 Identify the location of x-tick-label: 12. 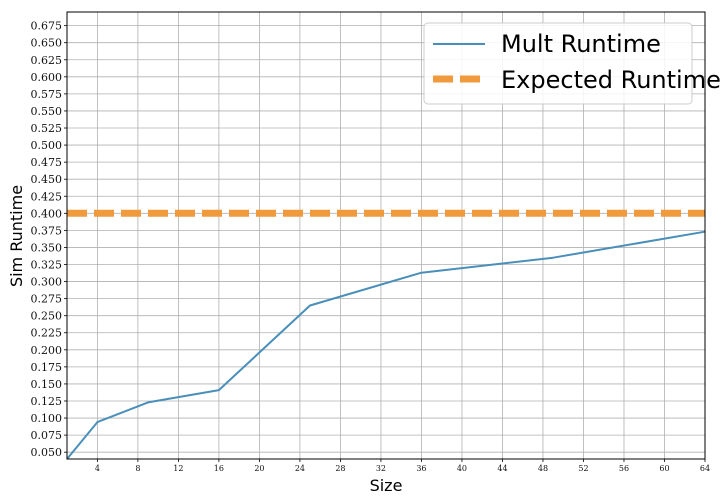
(178, 468).